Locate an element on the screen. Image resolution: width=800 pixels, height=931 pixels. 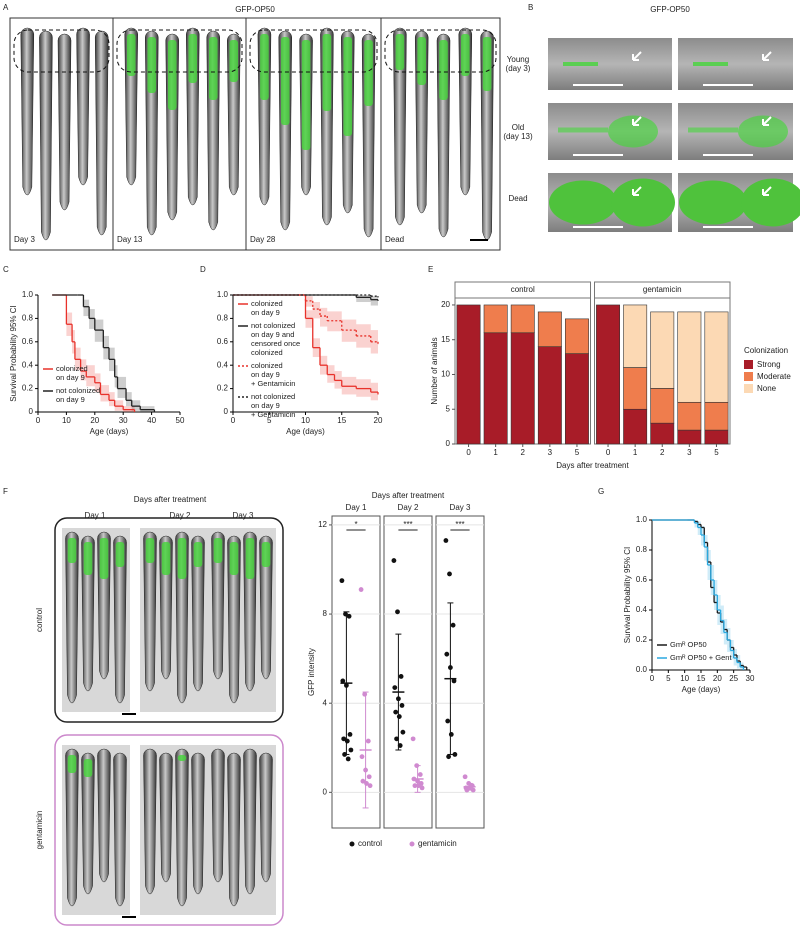
facet-title: Day 3 is located at coordinates (460, 507).